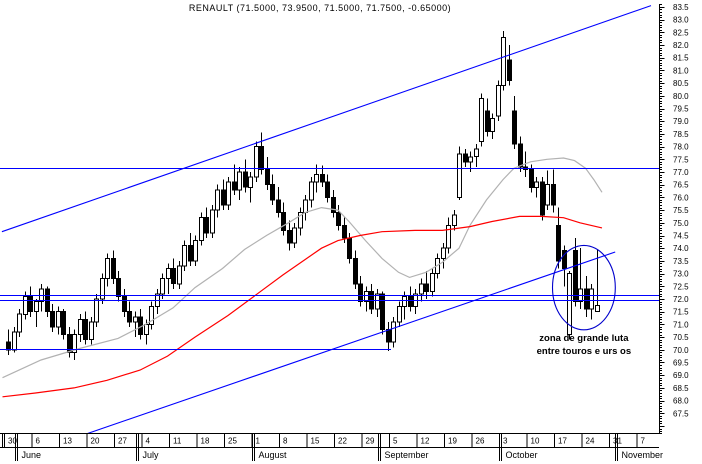  I want to click on week-label: 15, so click(315, 441).